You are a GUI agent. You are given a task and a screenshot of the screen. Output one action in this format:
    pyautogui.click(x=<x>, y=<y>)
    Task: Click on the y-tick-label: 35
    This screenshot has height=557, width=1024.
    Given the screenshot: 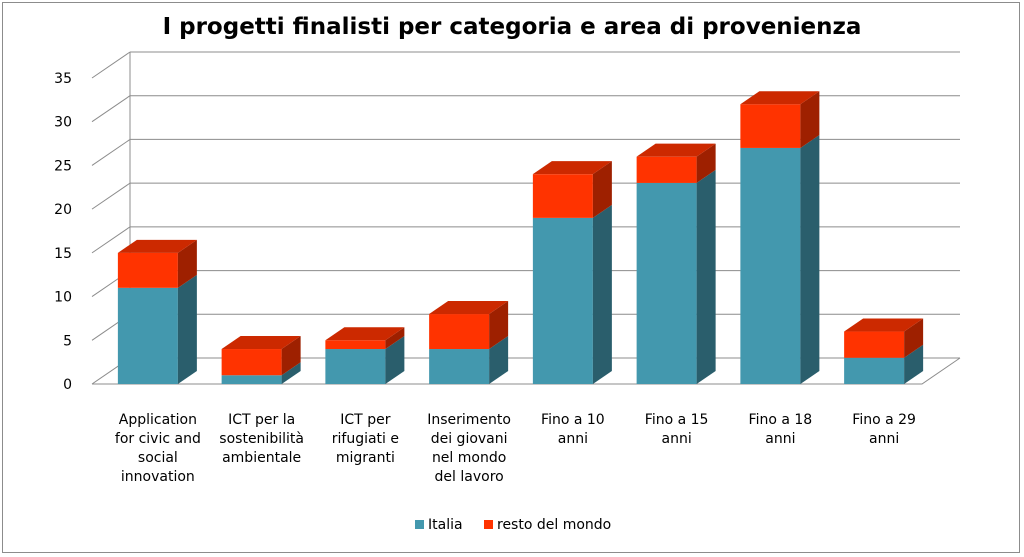 What is the action you would take?
    pyautogui.click(x=63, y=79)
    